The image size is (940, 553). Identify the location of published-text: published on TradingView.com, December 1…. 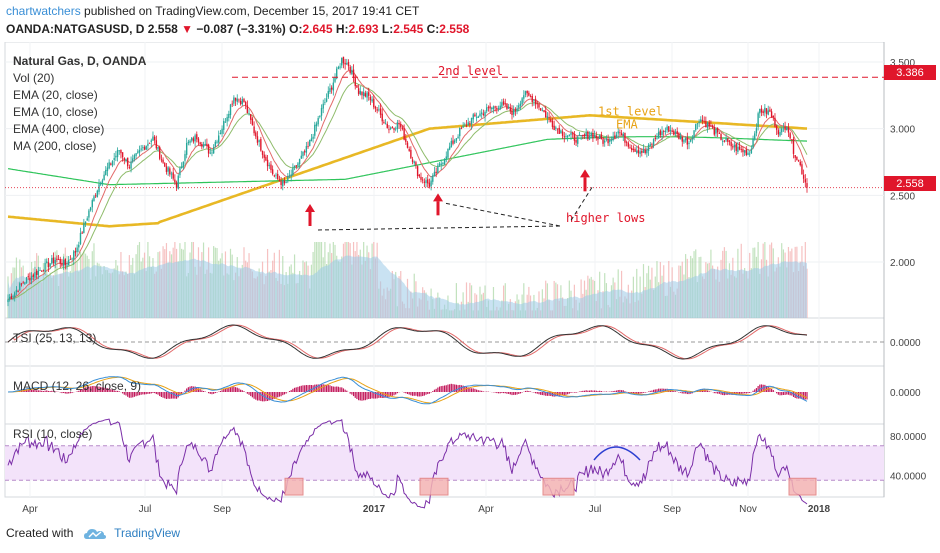
(252, 11).